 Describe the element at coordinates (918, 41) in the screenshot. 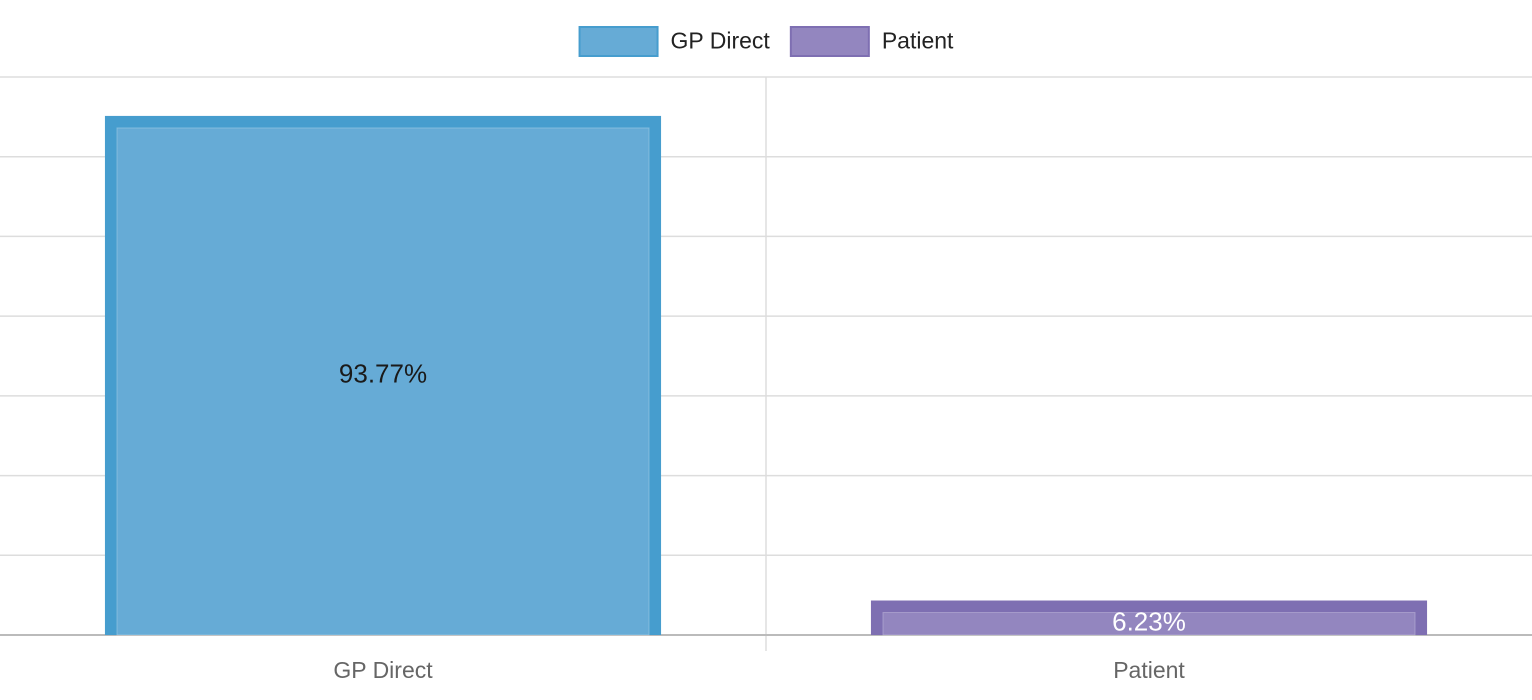

I see `legend-label: Patient` at that location.